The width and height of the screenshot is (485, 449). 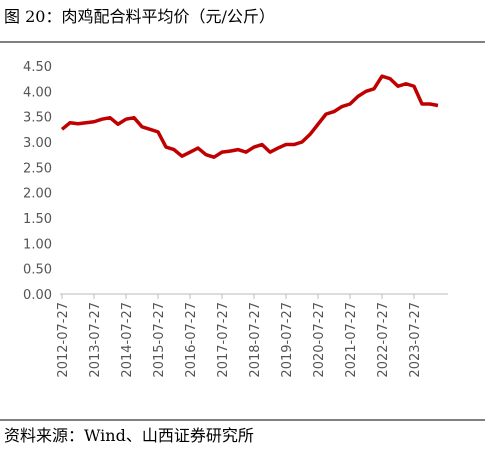 I want to click on x-tick-label: 2018-07-27, so click(x=255, y=340).